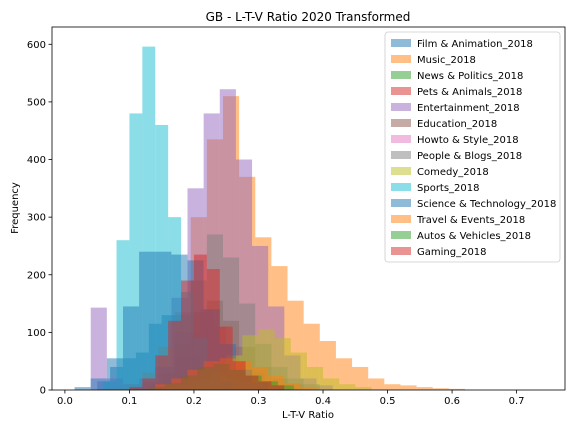 The width and height of the screenshot is (576, 432). I want to click on legend-label: Pets & Animals_2018, so click(469, 92).